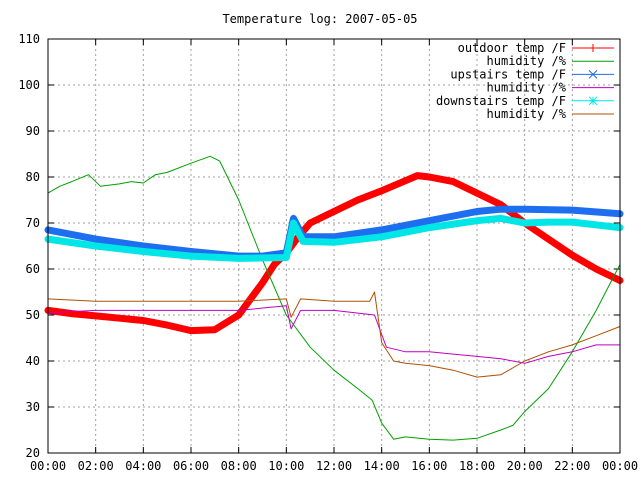  What do you see at coordinates (143, 466) in the screenshot?
I see `x-tick-label: 04:00` at bounding box center [143, 466].